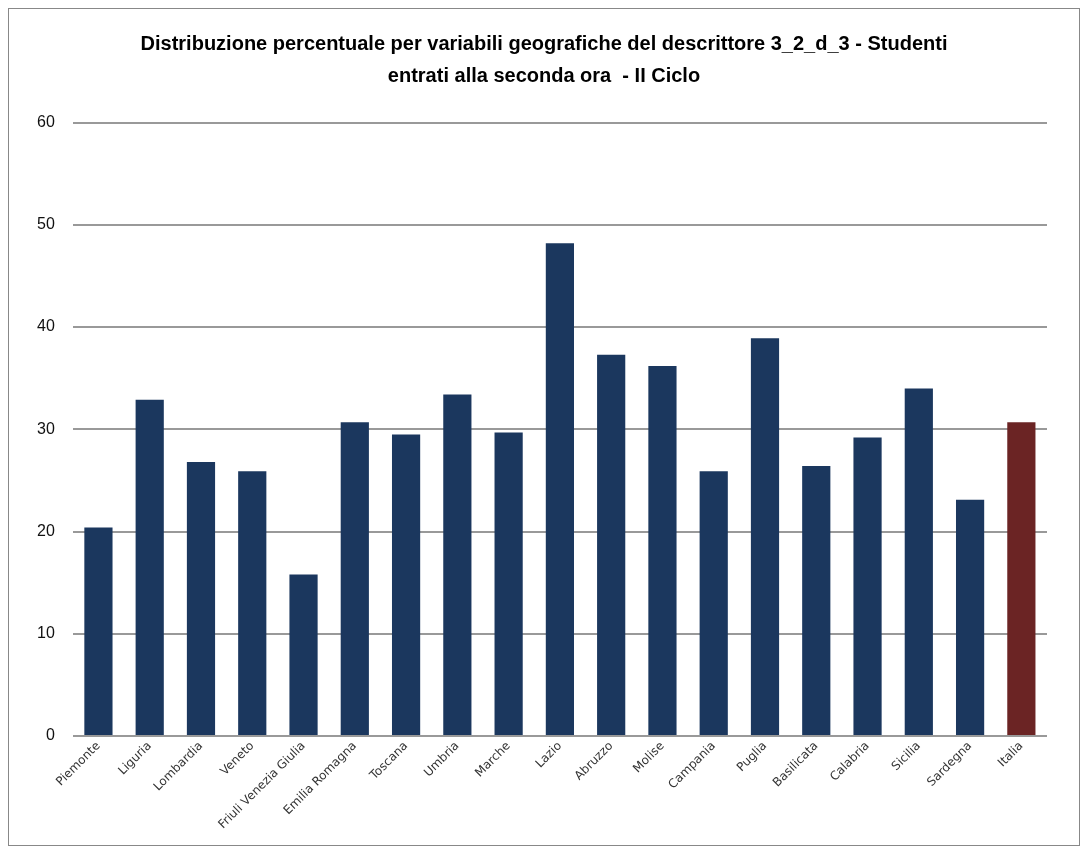  Describe the element at coordinates (46, 633) in the screenshot. I see `y-tick-label: 10` at that location.